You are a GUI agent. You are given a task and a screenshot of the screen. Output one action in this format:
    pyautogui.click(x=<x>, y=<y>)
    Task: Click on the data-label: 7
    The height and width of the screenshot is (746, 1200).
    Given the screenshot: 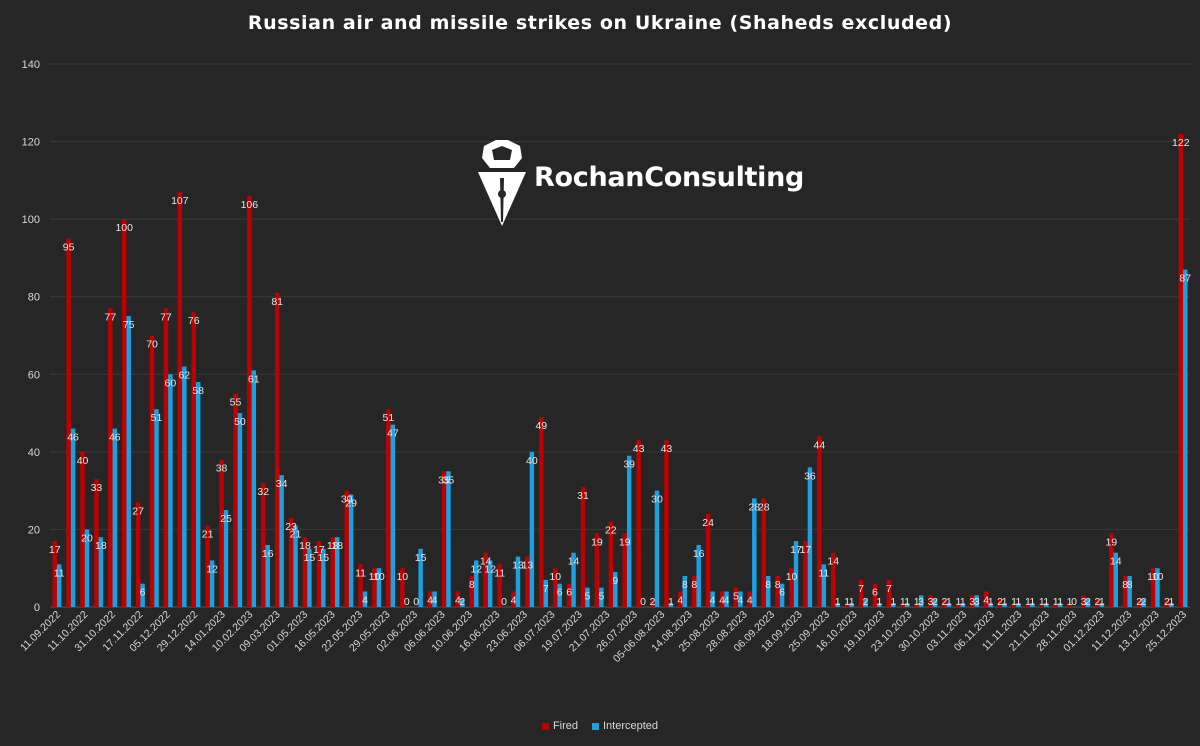 What is the action you would take?
    pyautogui.click(x=889, y=589)
    